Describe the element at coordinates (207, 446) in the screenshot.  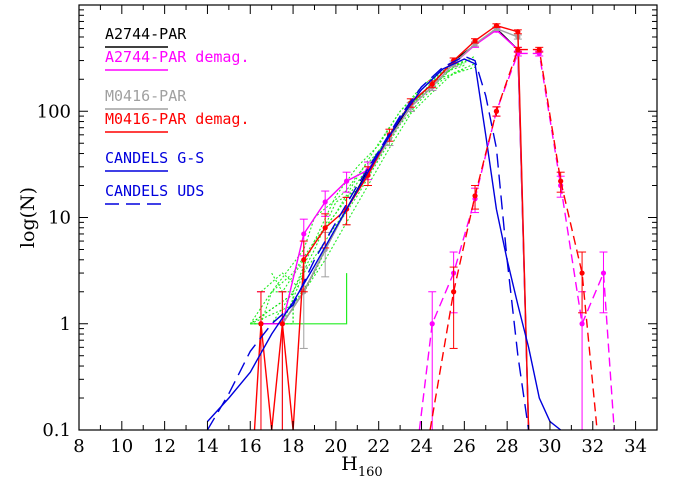
I see `x-tick-label: 14` at that location.